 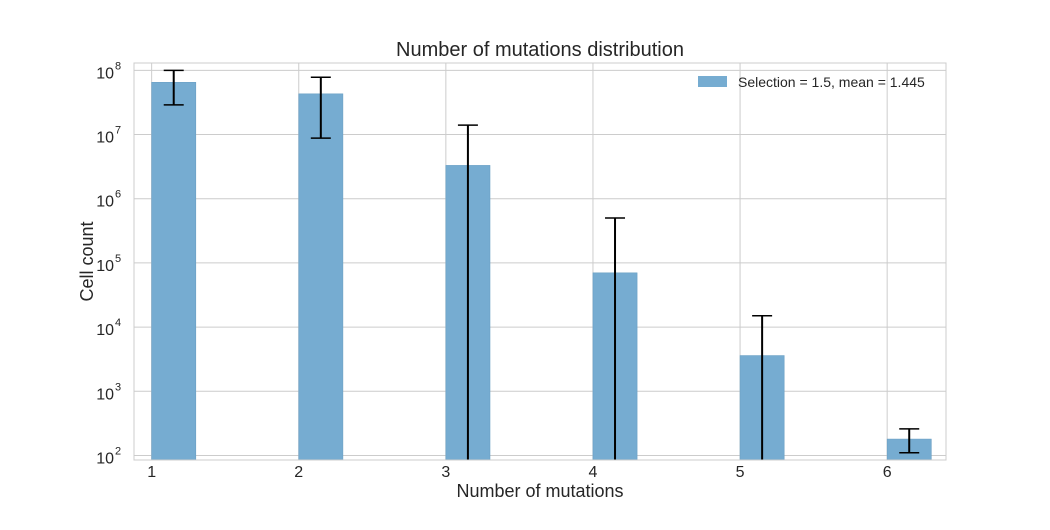 What do you see at coordinates (118, 323) in the screenshot?
I see `y-tick-exponent: 4` at bounding box center [118, 323].